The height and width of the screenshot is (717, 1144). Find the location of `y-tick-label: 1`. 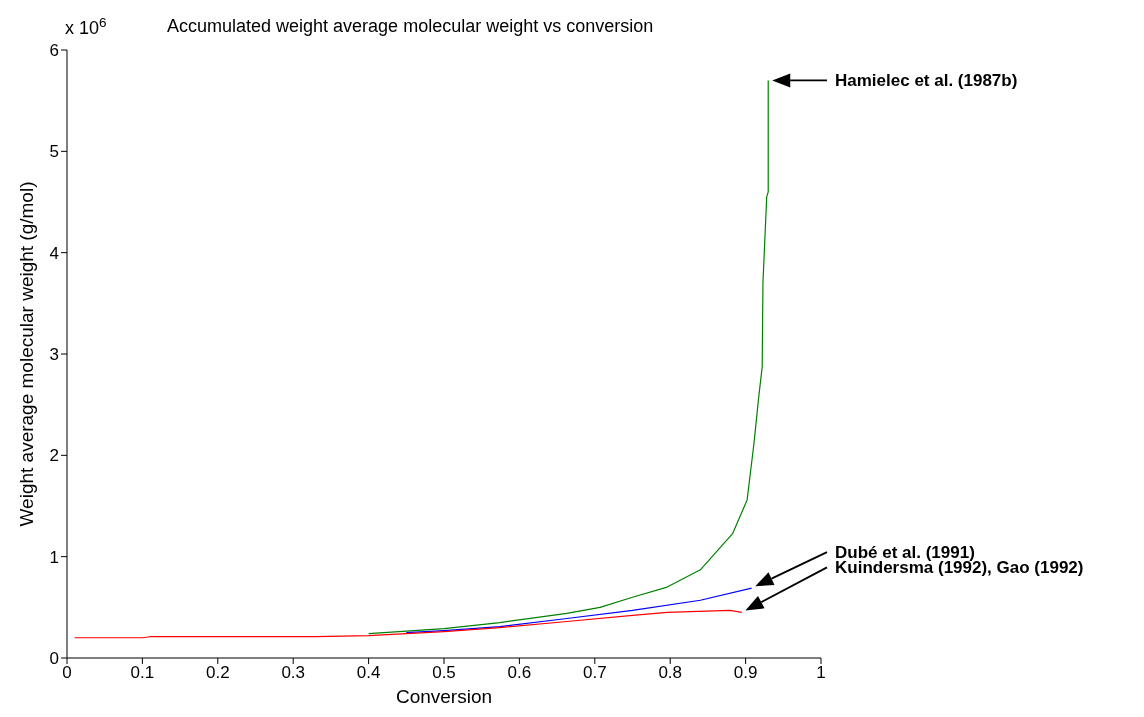

y-tick-label: 1 is located at coordinates (54, 557).